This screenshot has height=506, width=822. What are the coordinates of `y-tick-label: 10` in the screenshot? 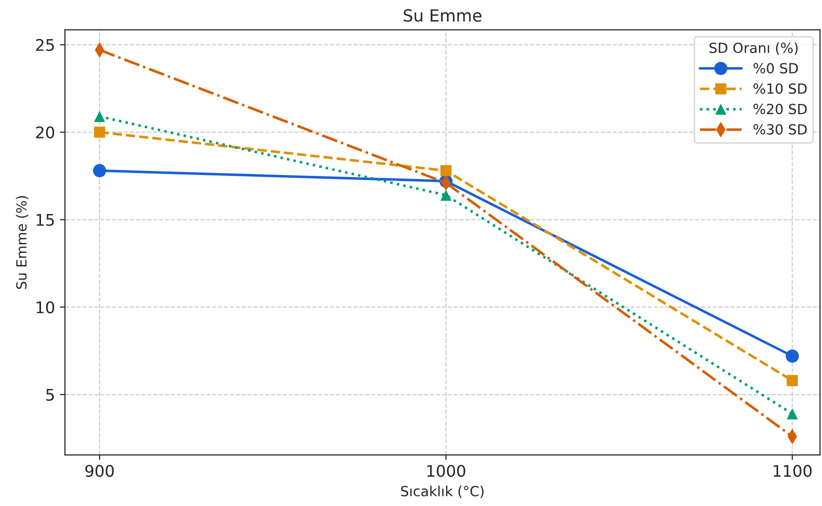 It's located at (45, 307).